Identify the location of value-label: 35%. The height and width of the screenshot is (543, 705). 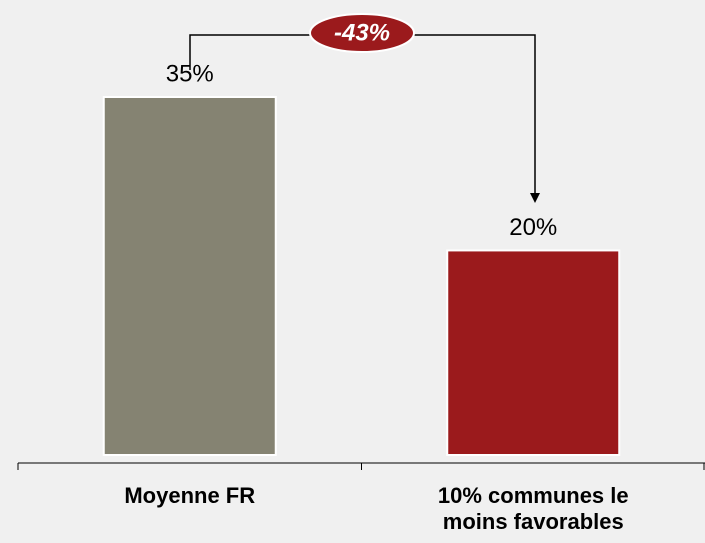
(190, 73).